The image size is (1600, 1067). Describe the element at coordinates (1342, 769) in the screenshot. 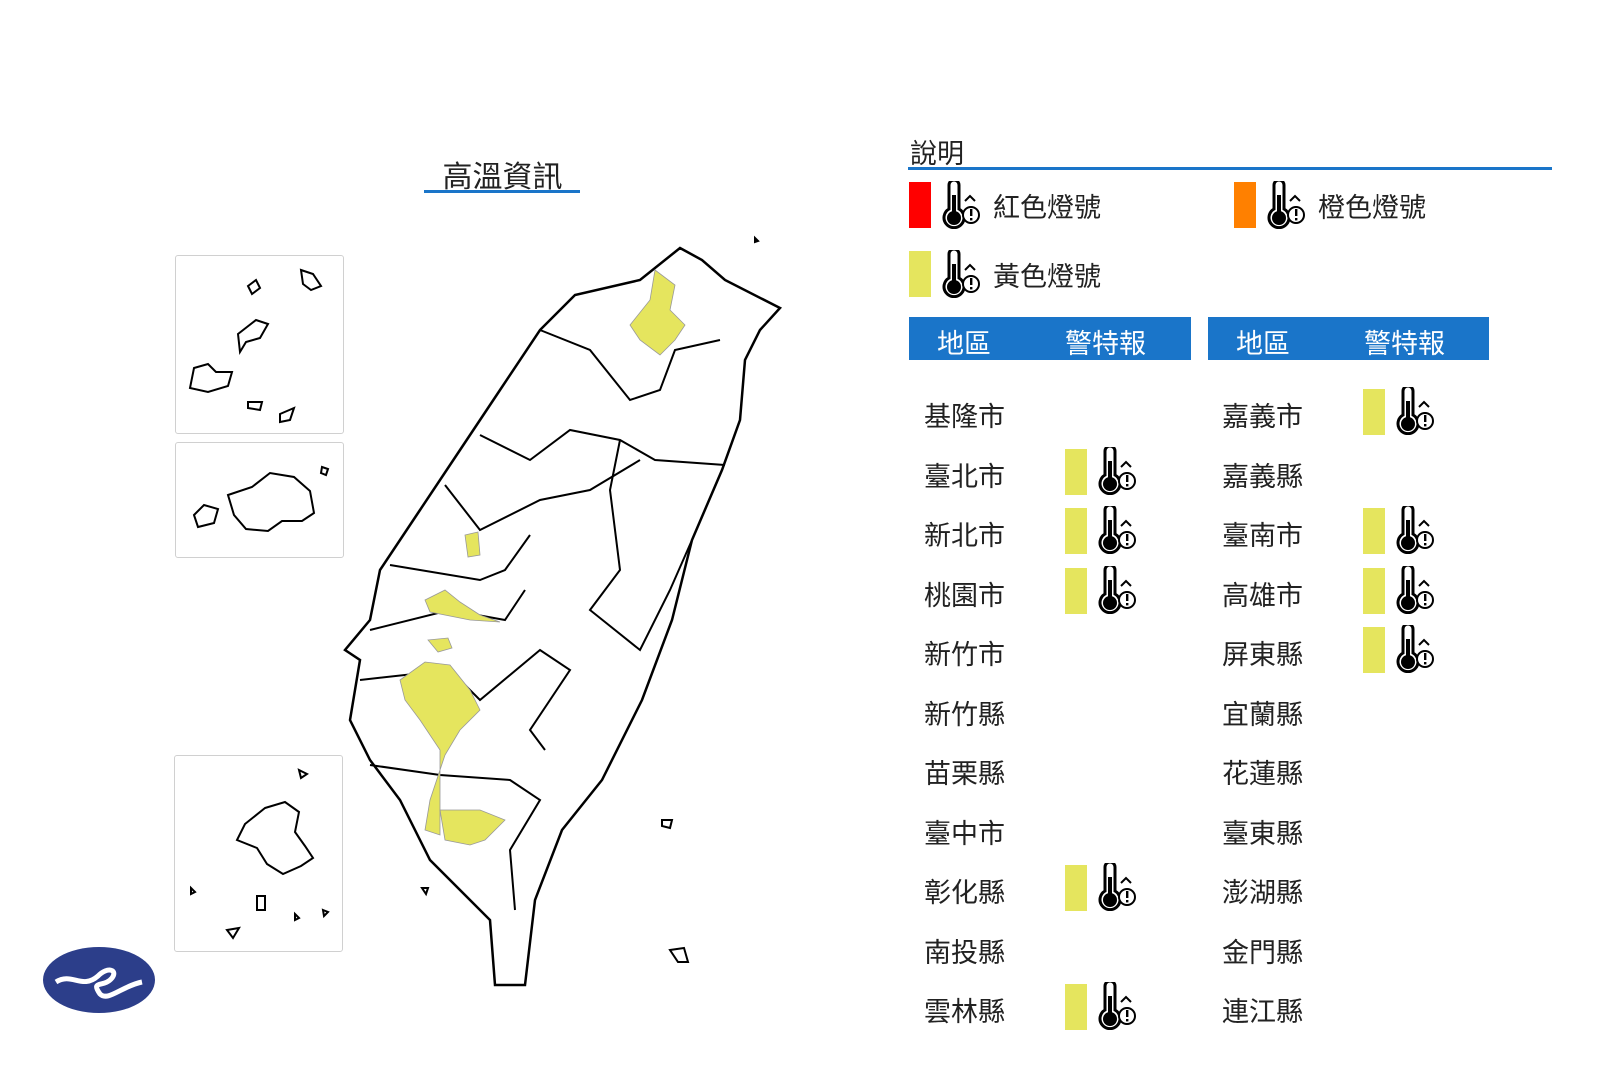

I see `table-row: 花蓮縣` at that location.